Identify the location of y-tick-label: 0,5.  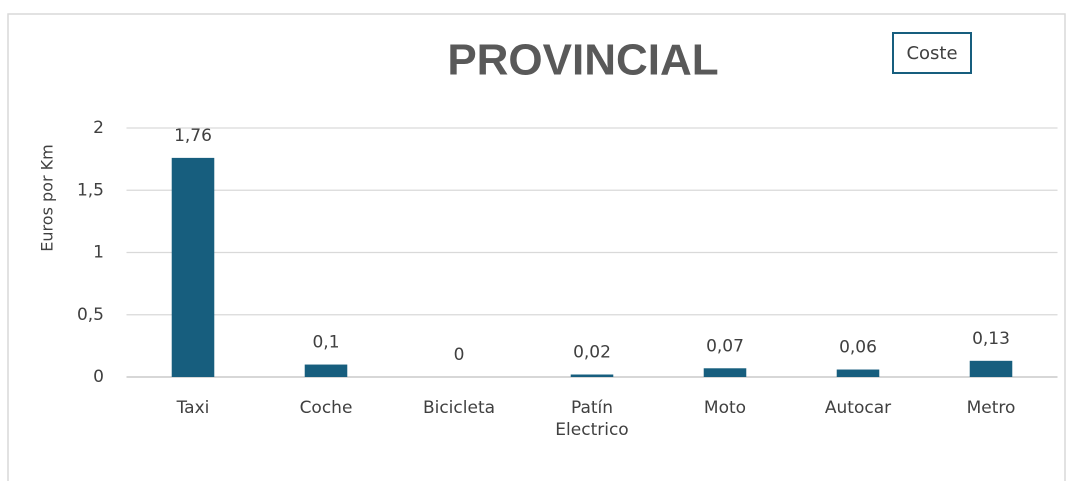
(90, 315).